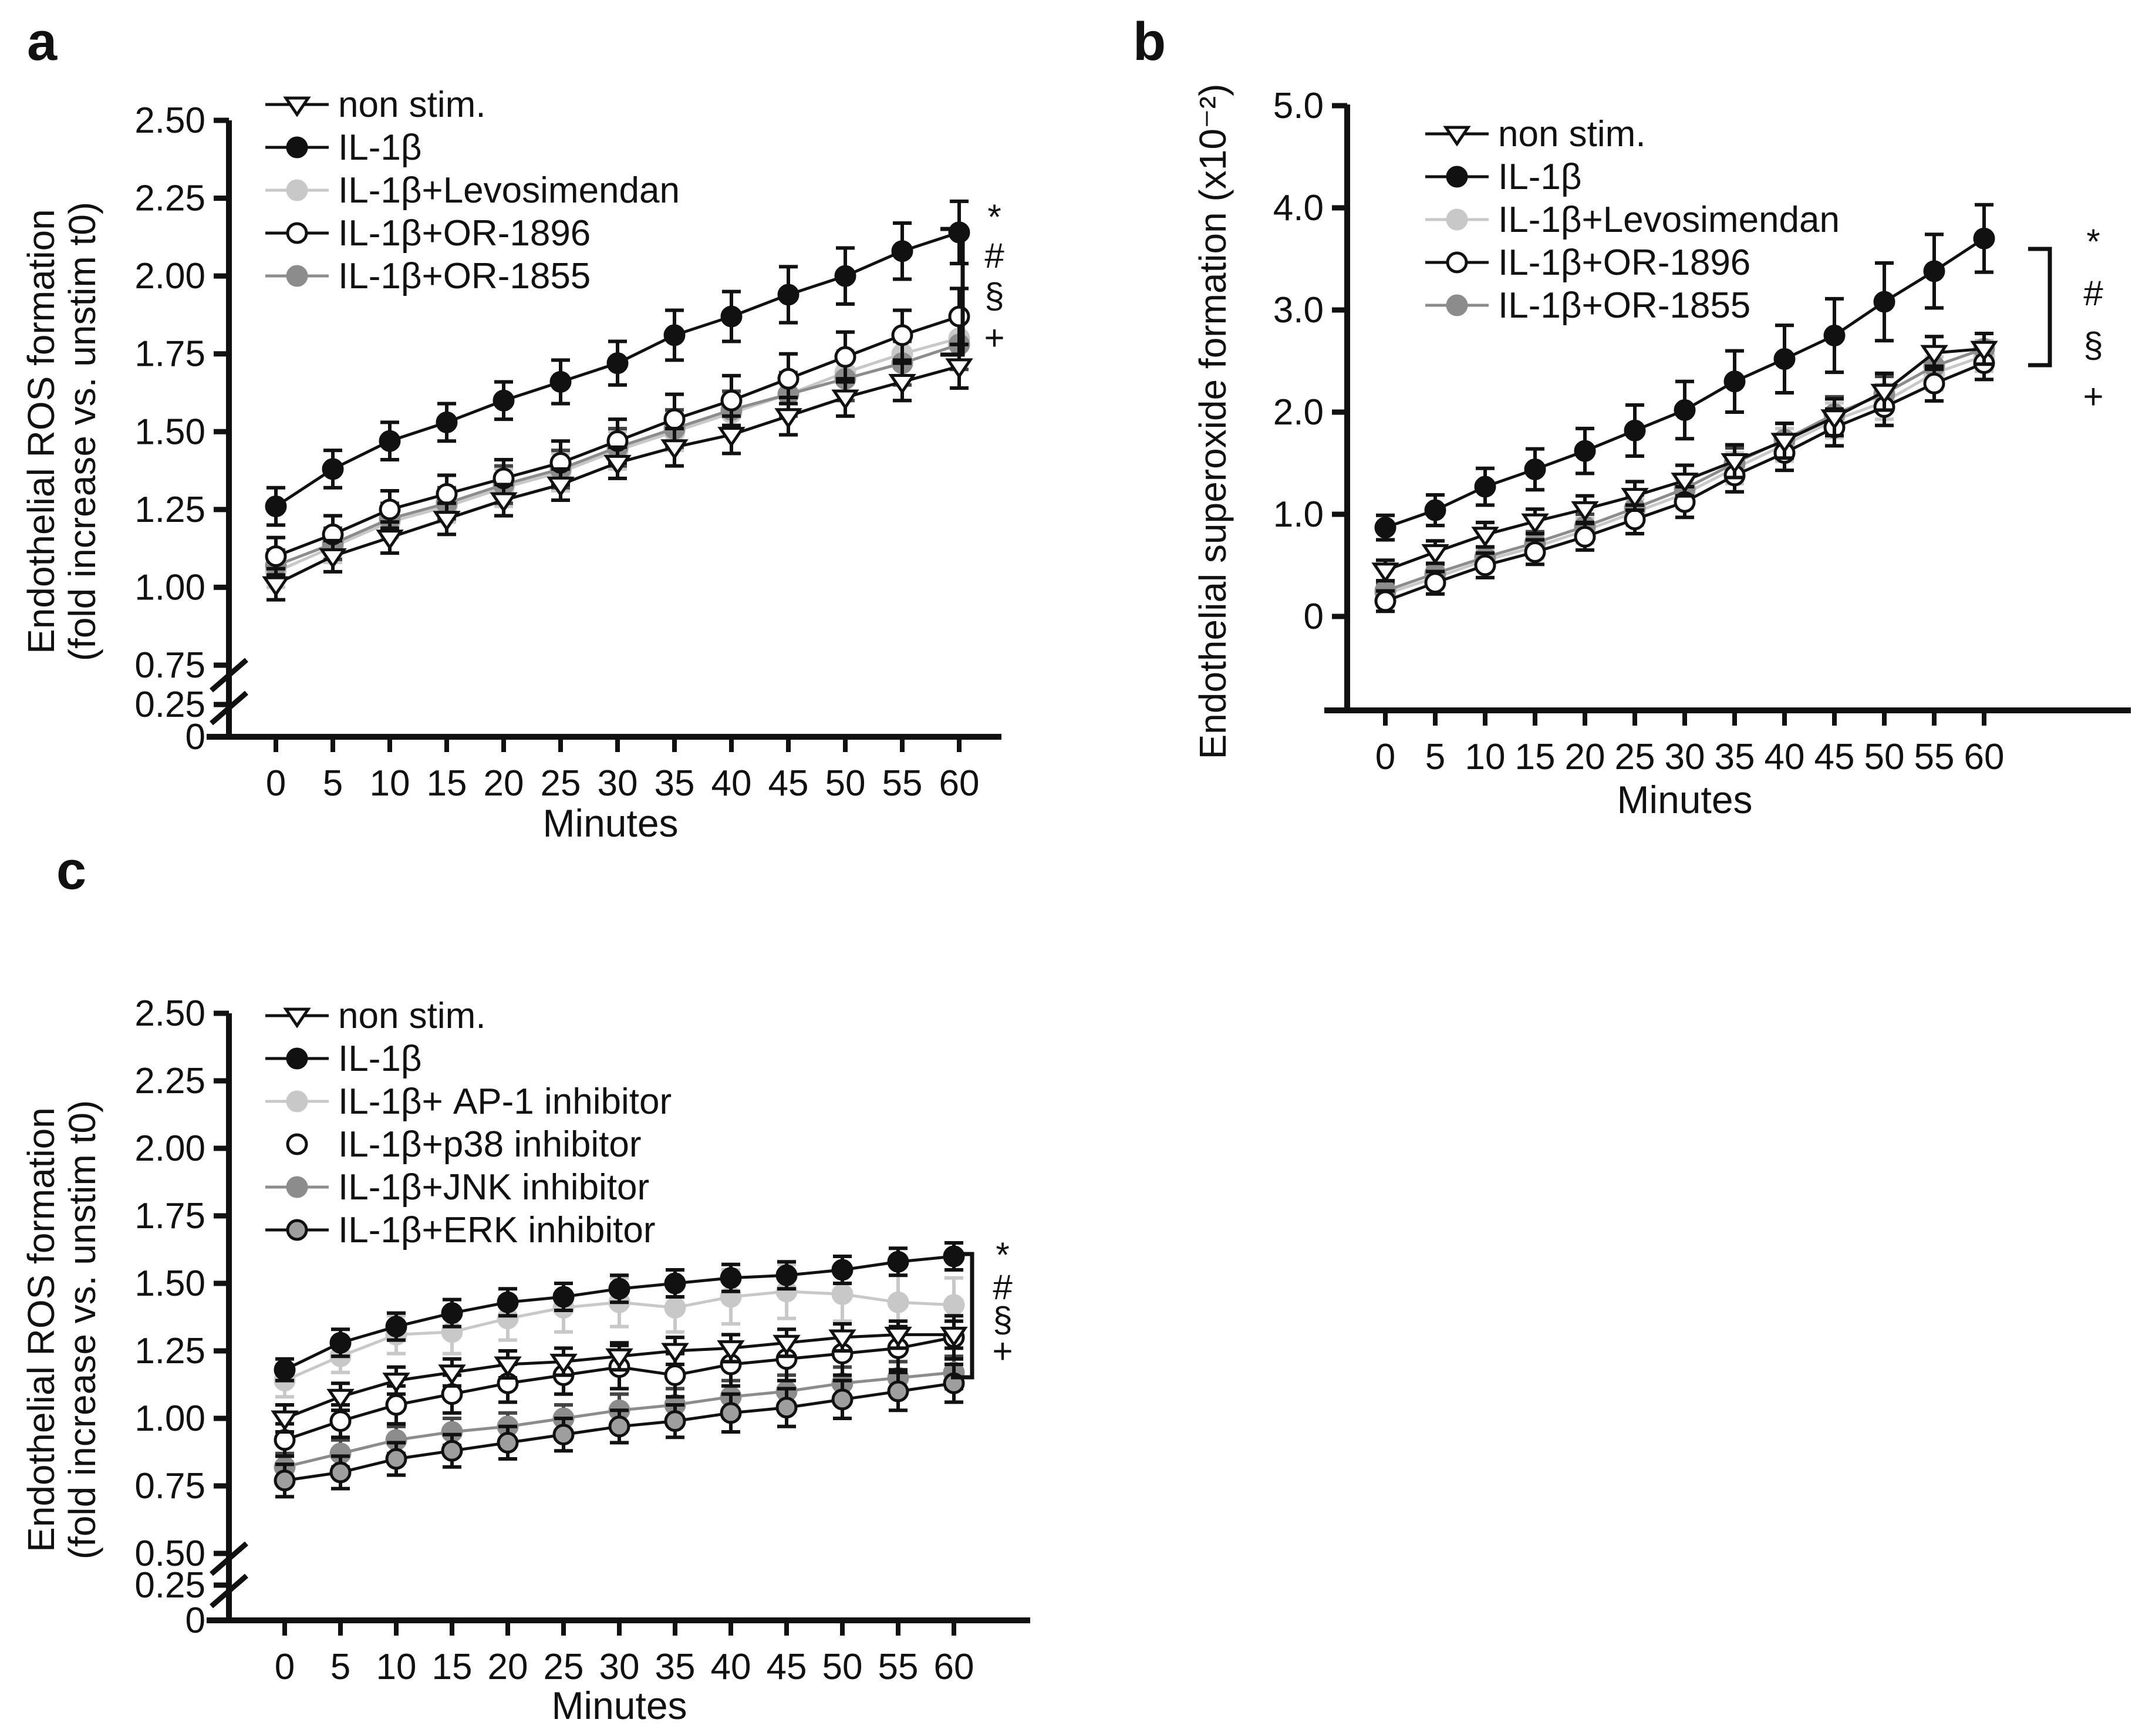 Image resolution: width=2142 pixels, height=1736 pixels. What do you see at coordinates (376, 105) in the screenshot?
I see `legend-item: non stim.` at bounding box center [376, 105].